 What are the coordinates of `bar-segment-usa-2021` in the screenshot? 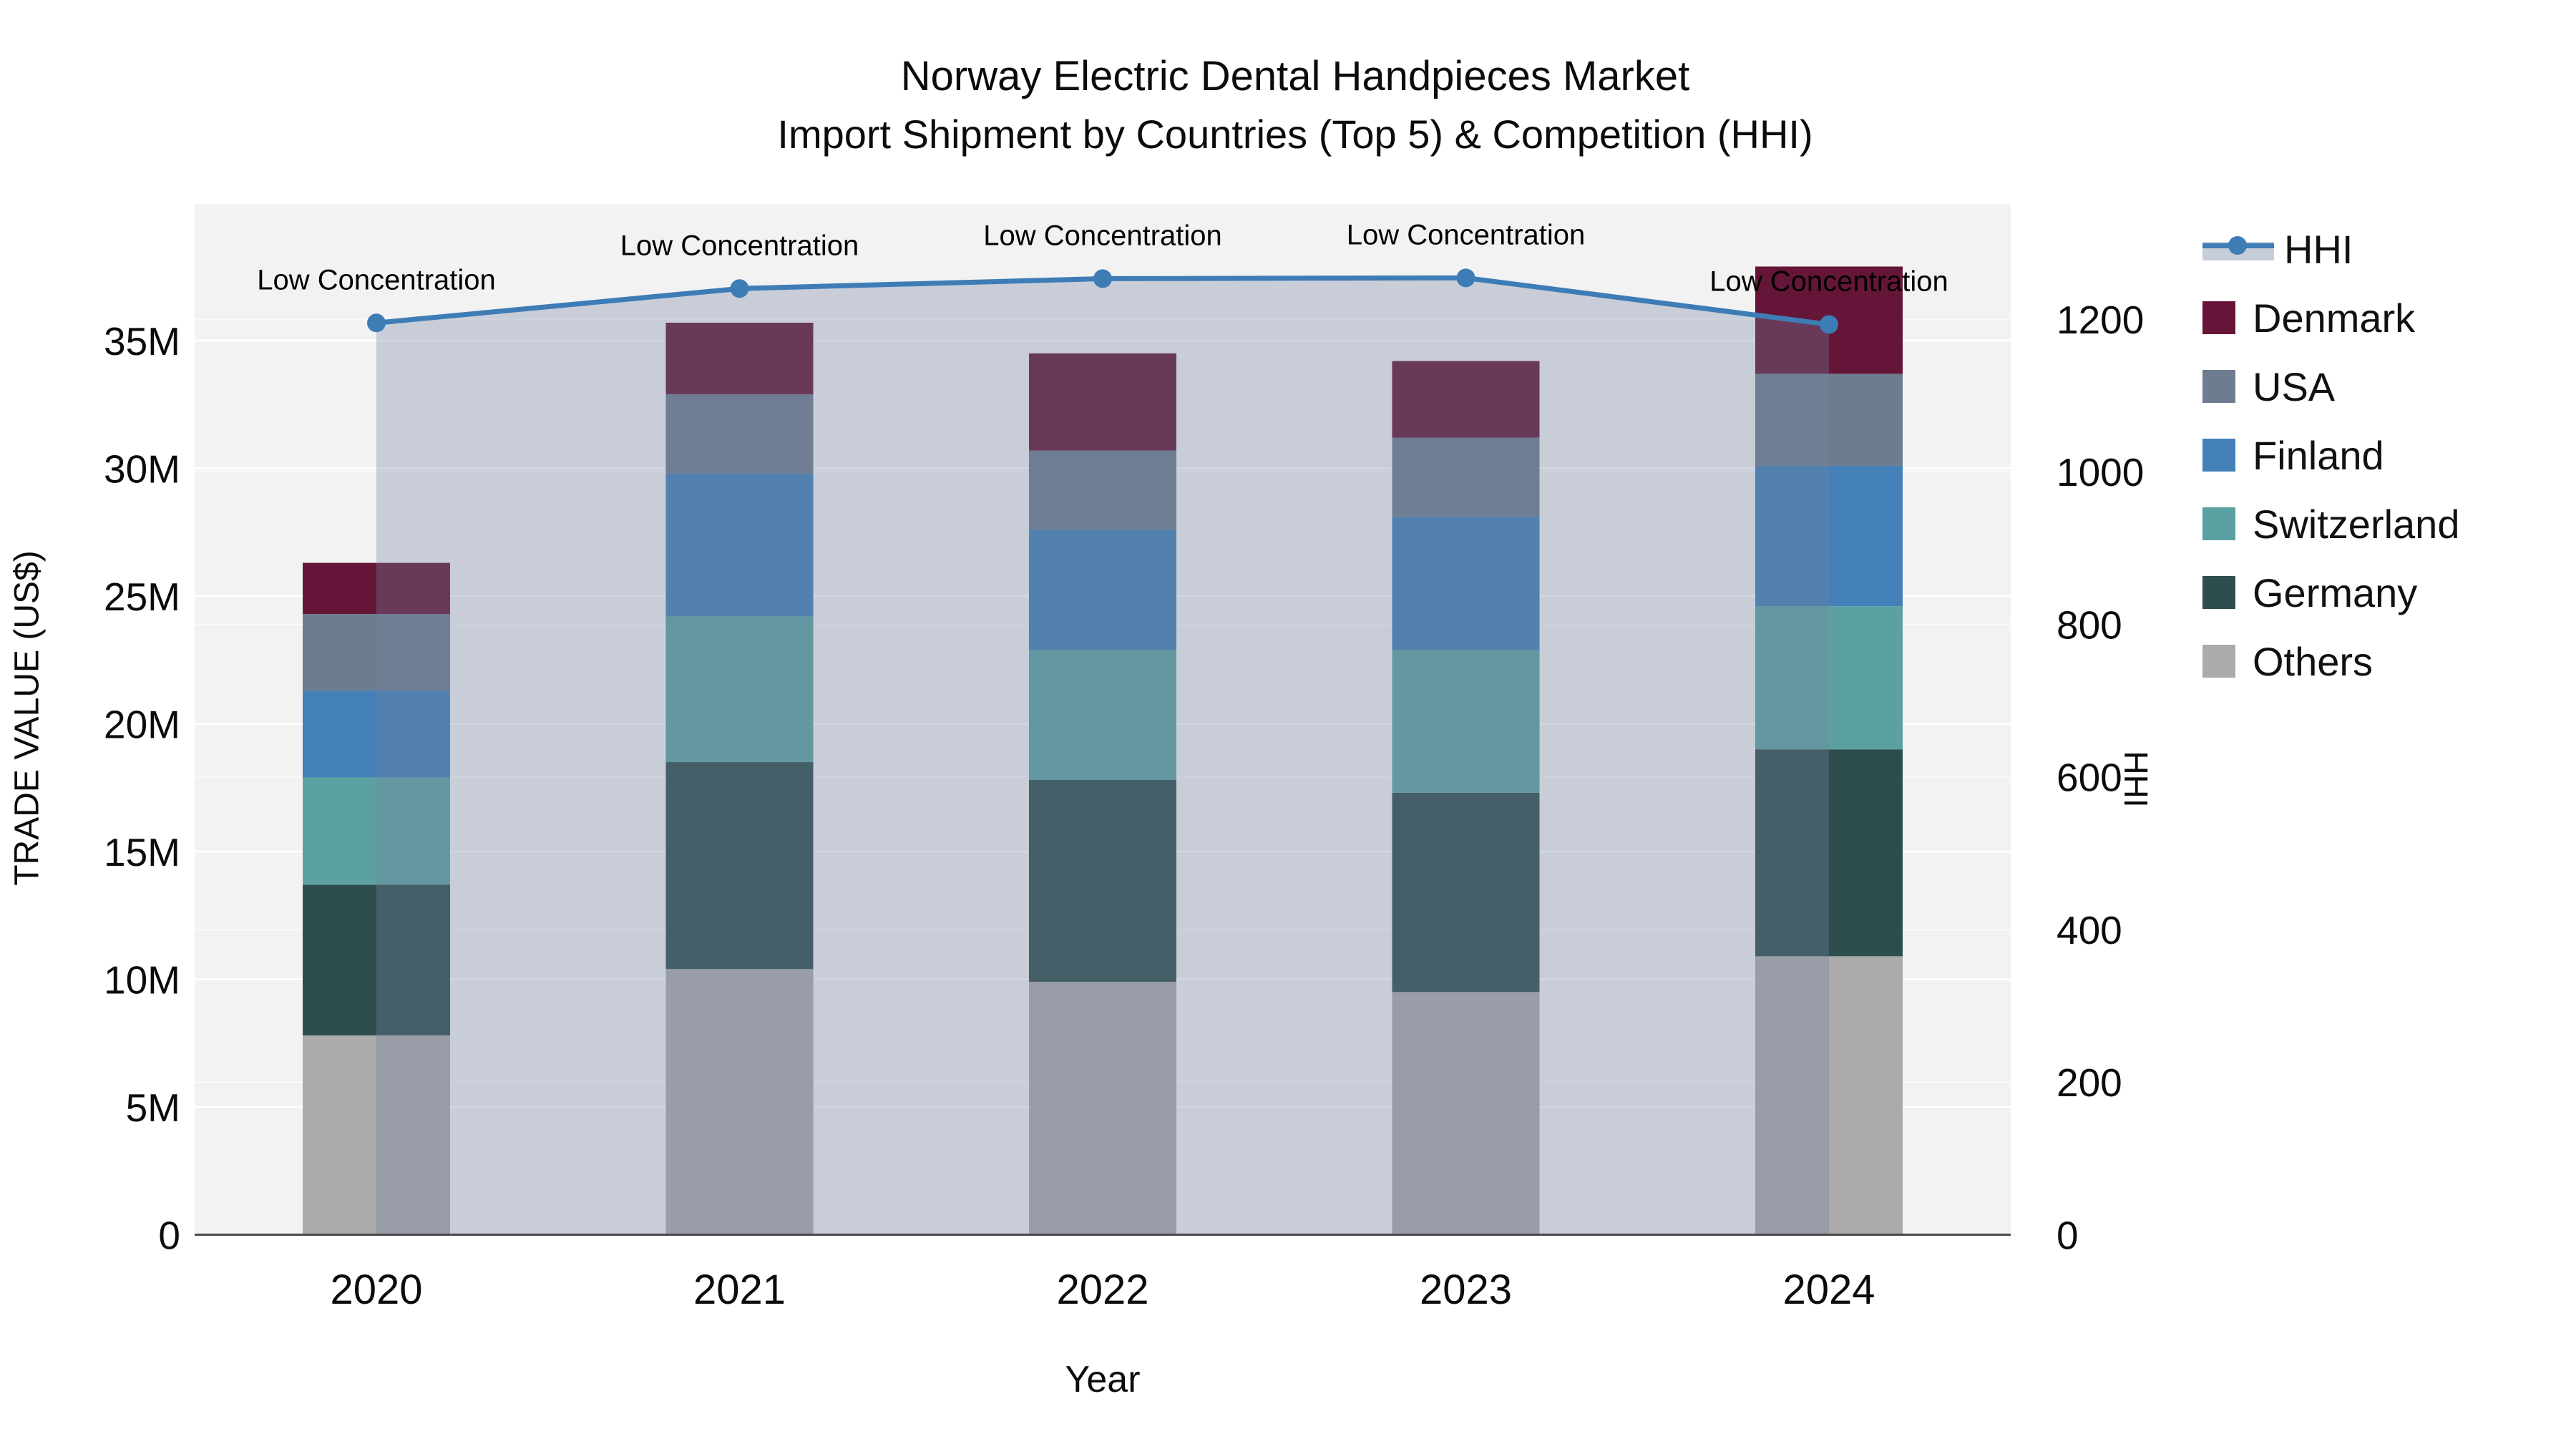 It's located at (739, 434).